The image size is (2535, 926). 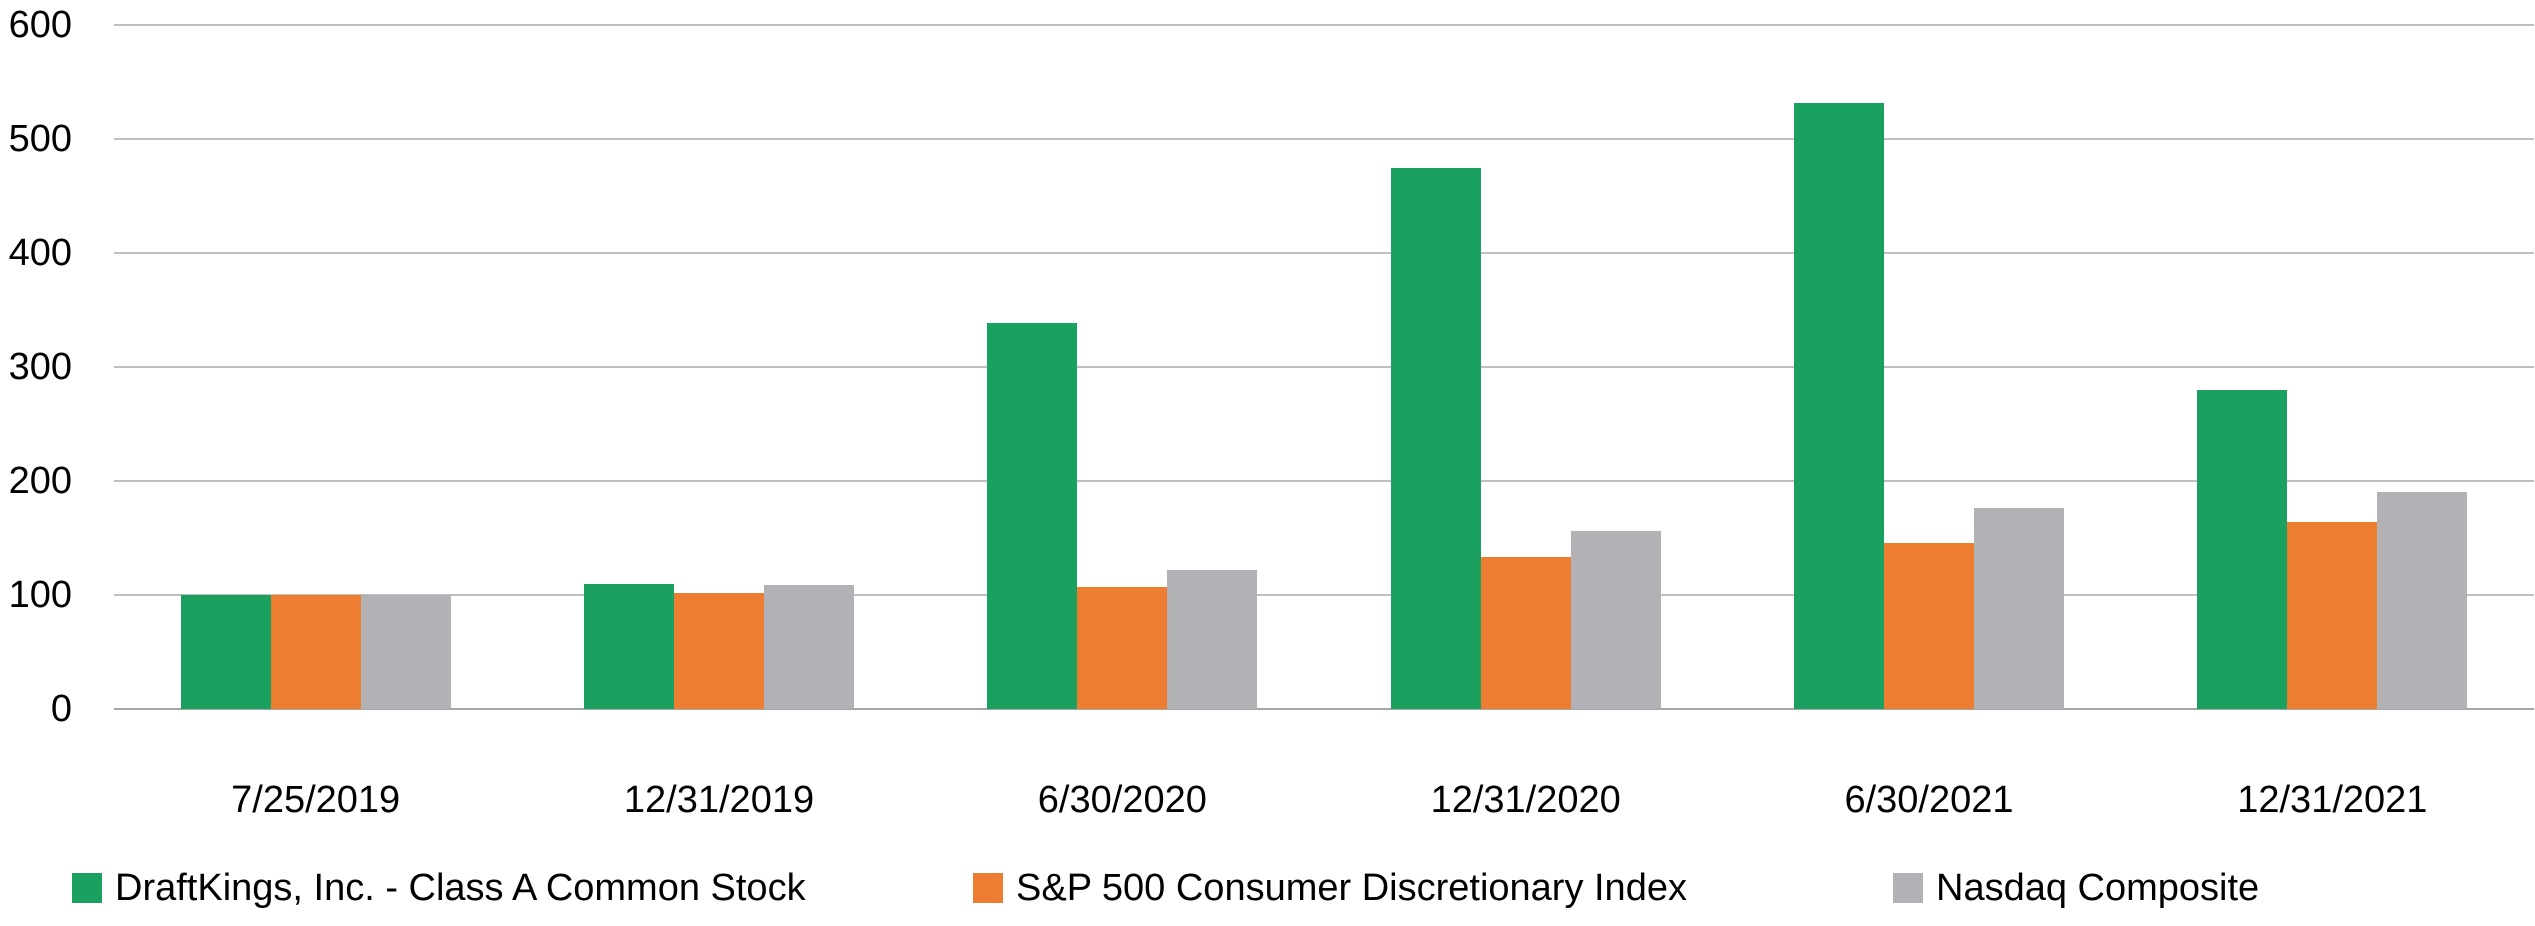 I want to click on x-axis-category-label-12-31-2021: 12/31/2021, so click(x=2332, y=800).